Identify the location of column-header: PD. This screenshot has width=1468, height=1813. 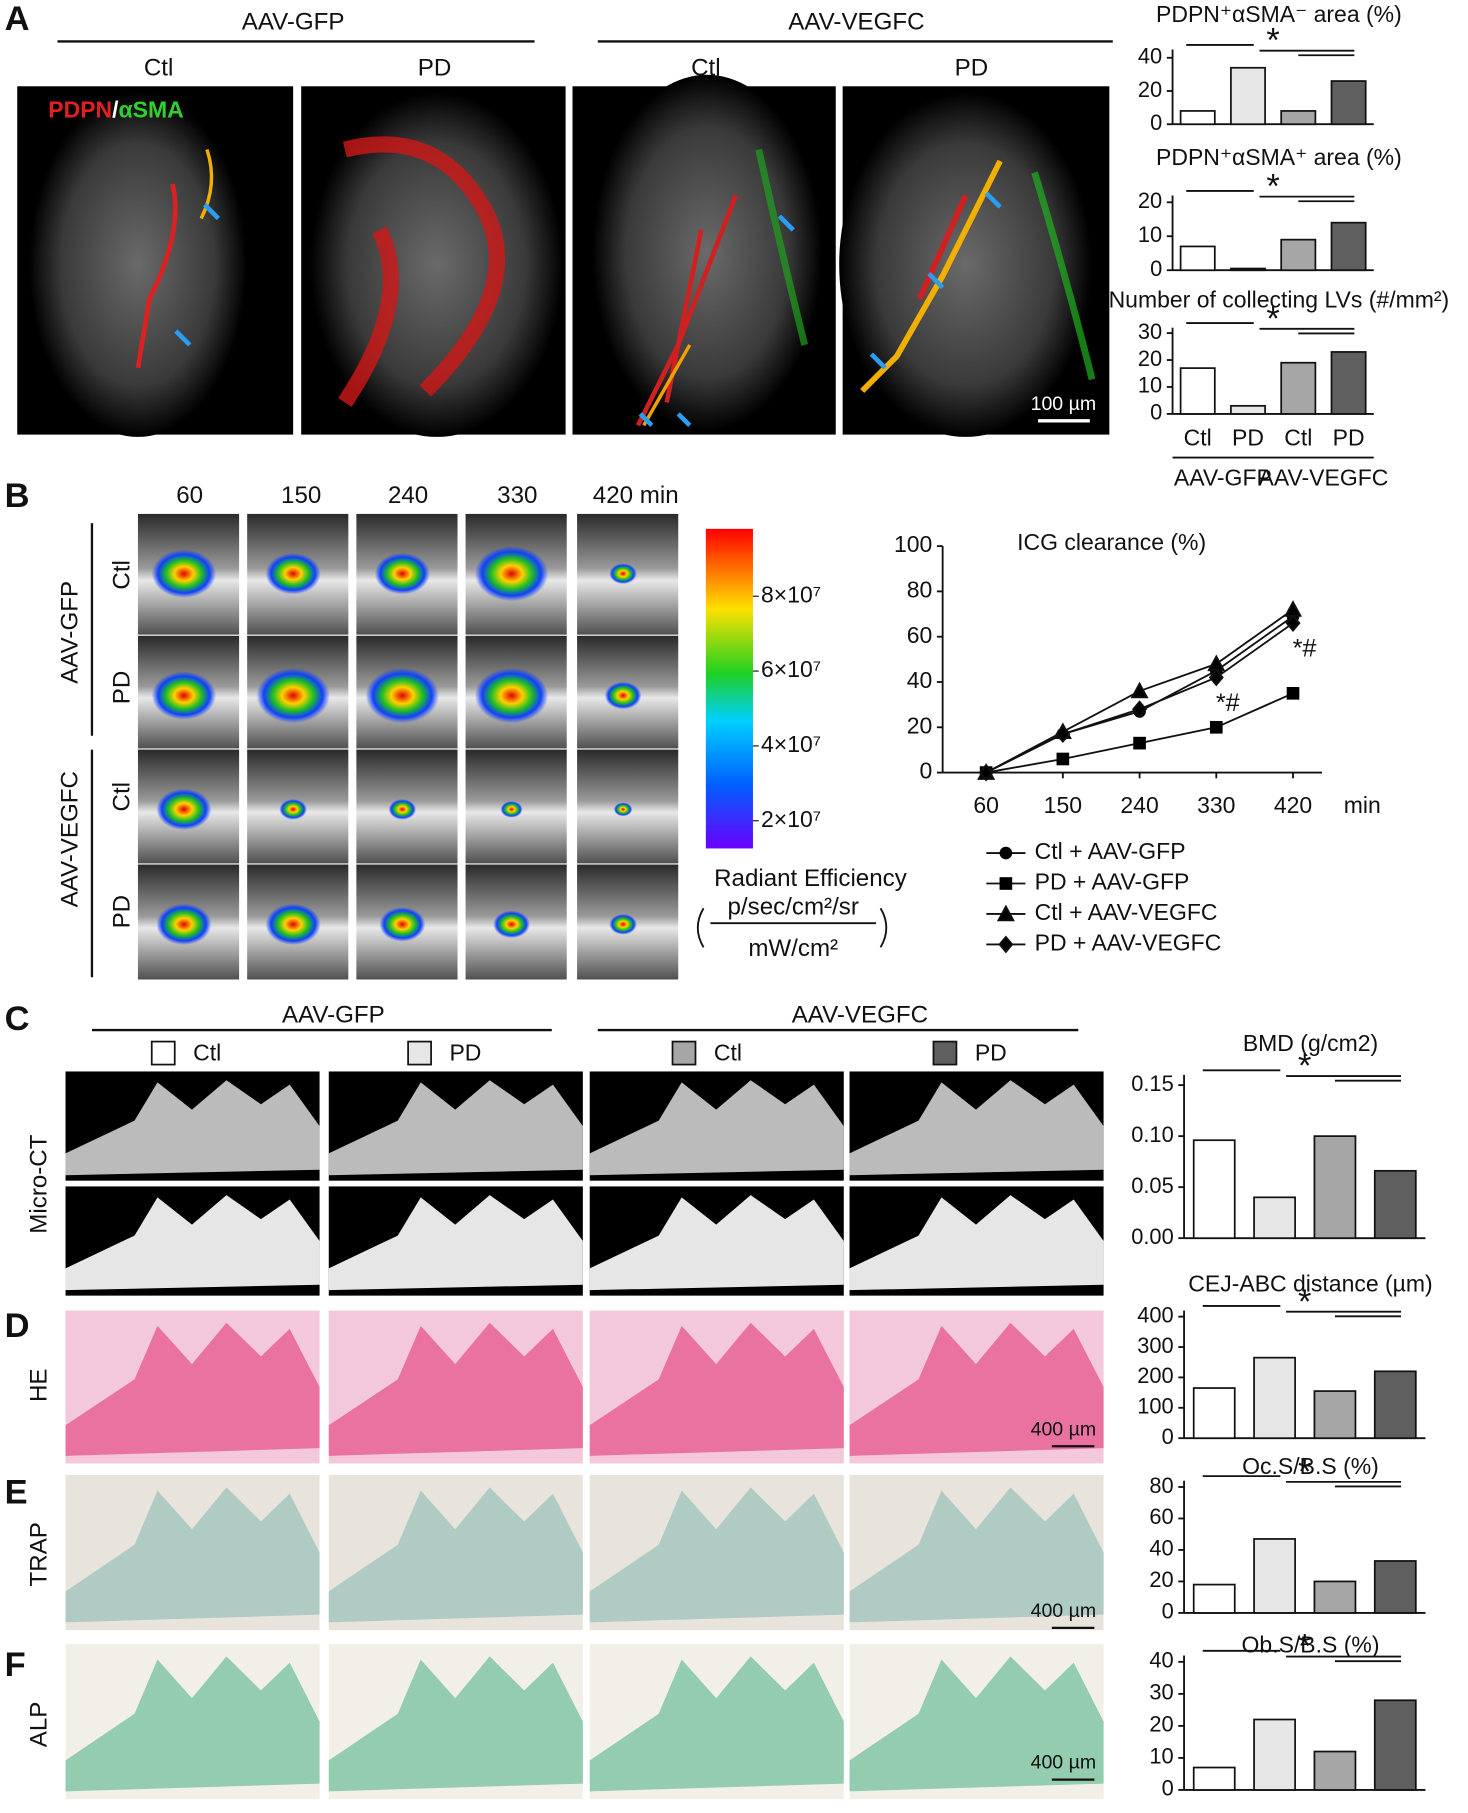
(465, 1052).